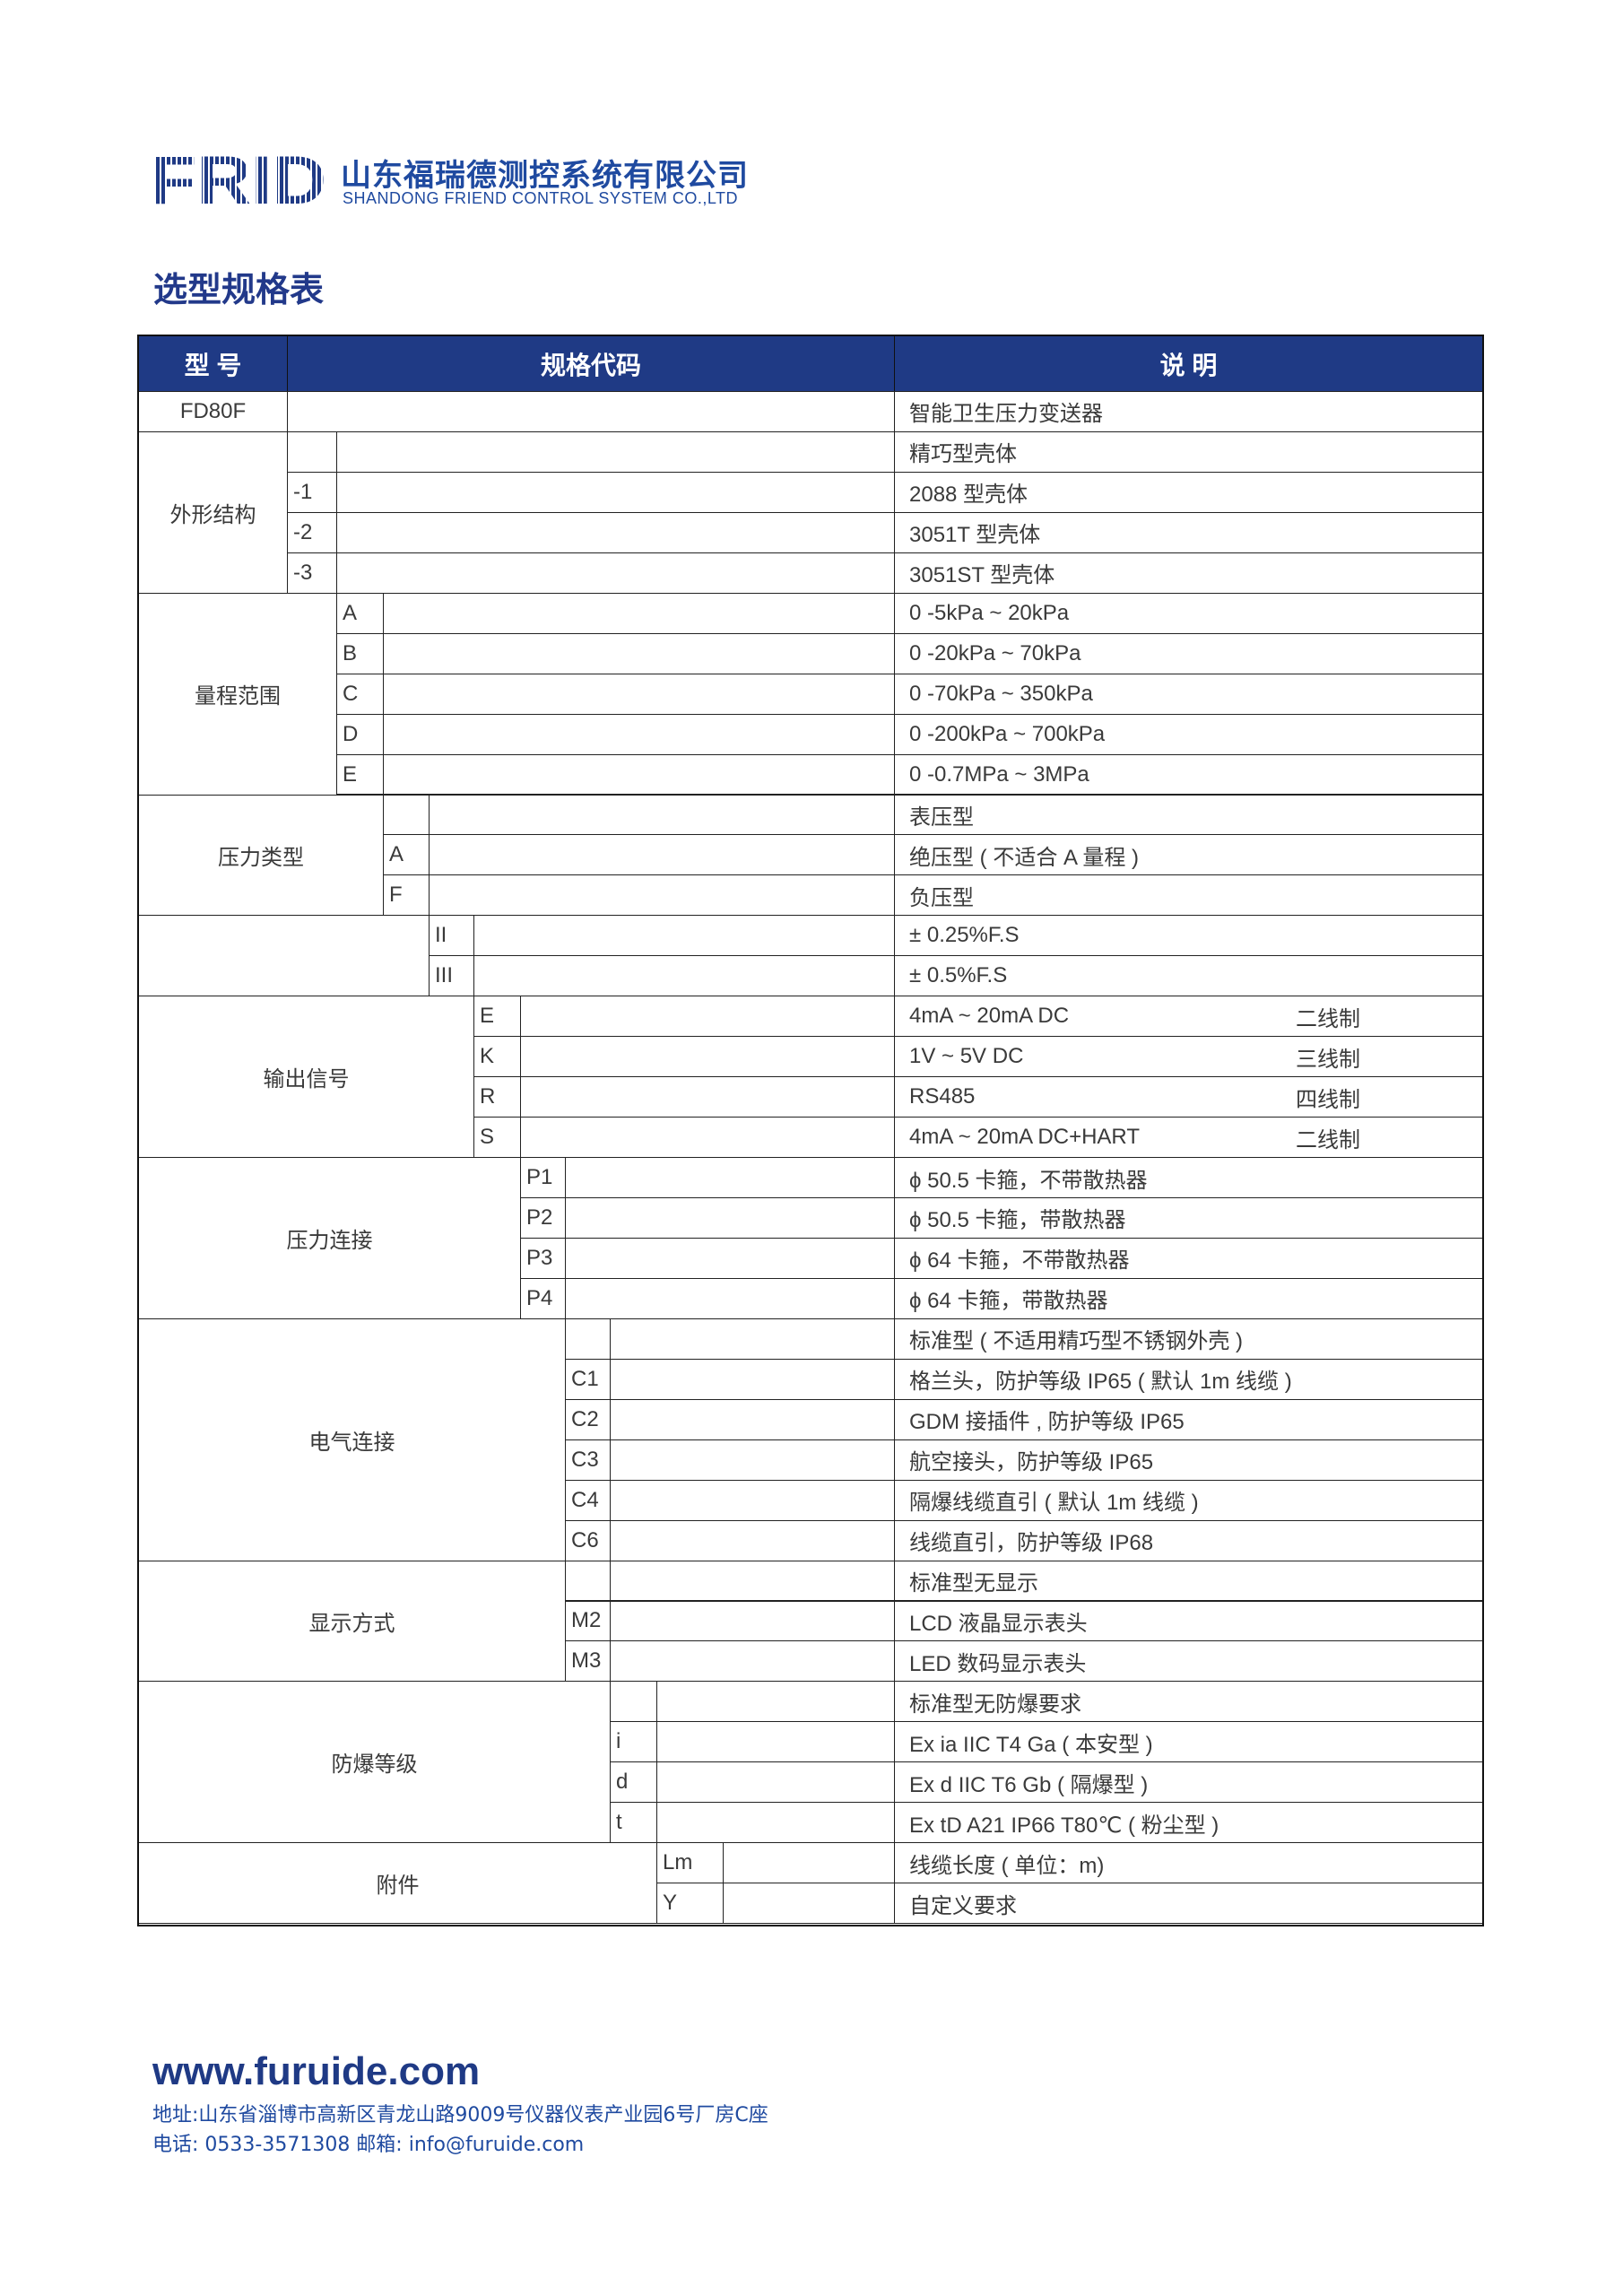 The height and width of the screenshot is (2296, 1623). I want to click on description-text: LED 数码显示表头, so click(998, 1663).